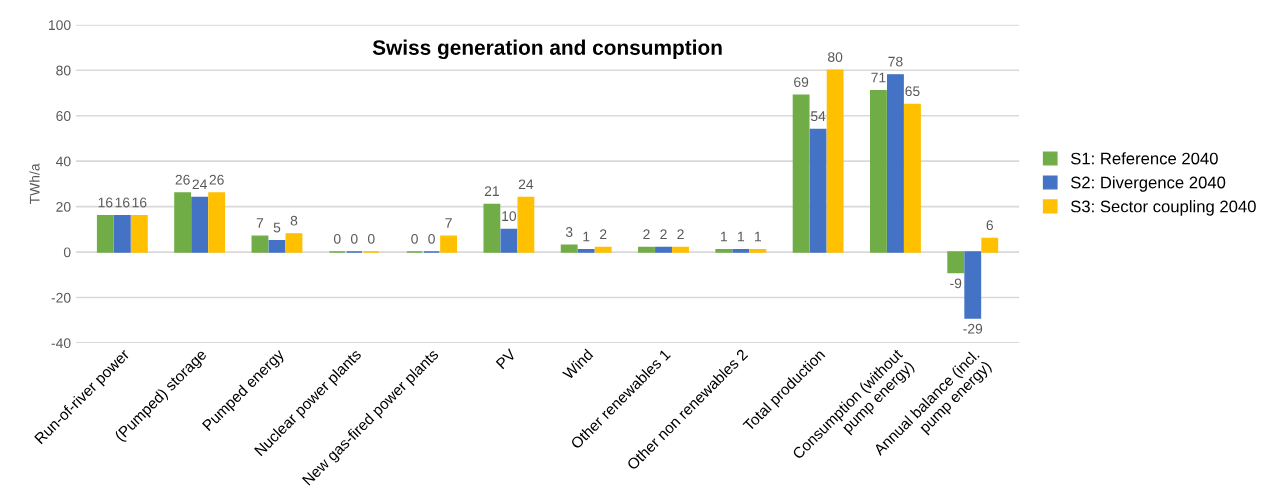 This screenshot has width=1266, height=497. I want to click on data-label: -9, so click(956, 283).